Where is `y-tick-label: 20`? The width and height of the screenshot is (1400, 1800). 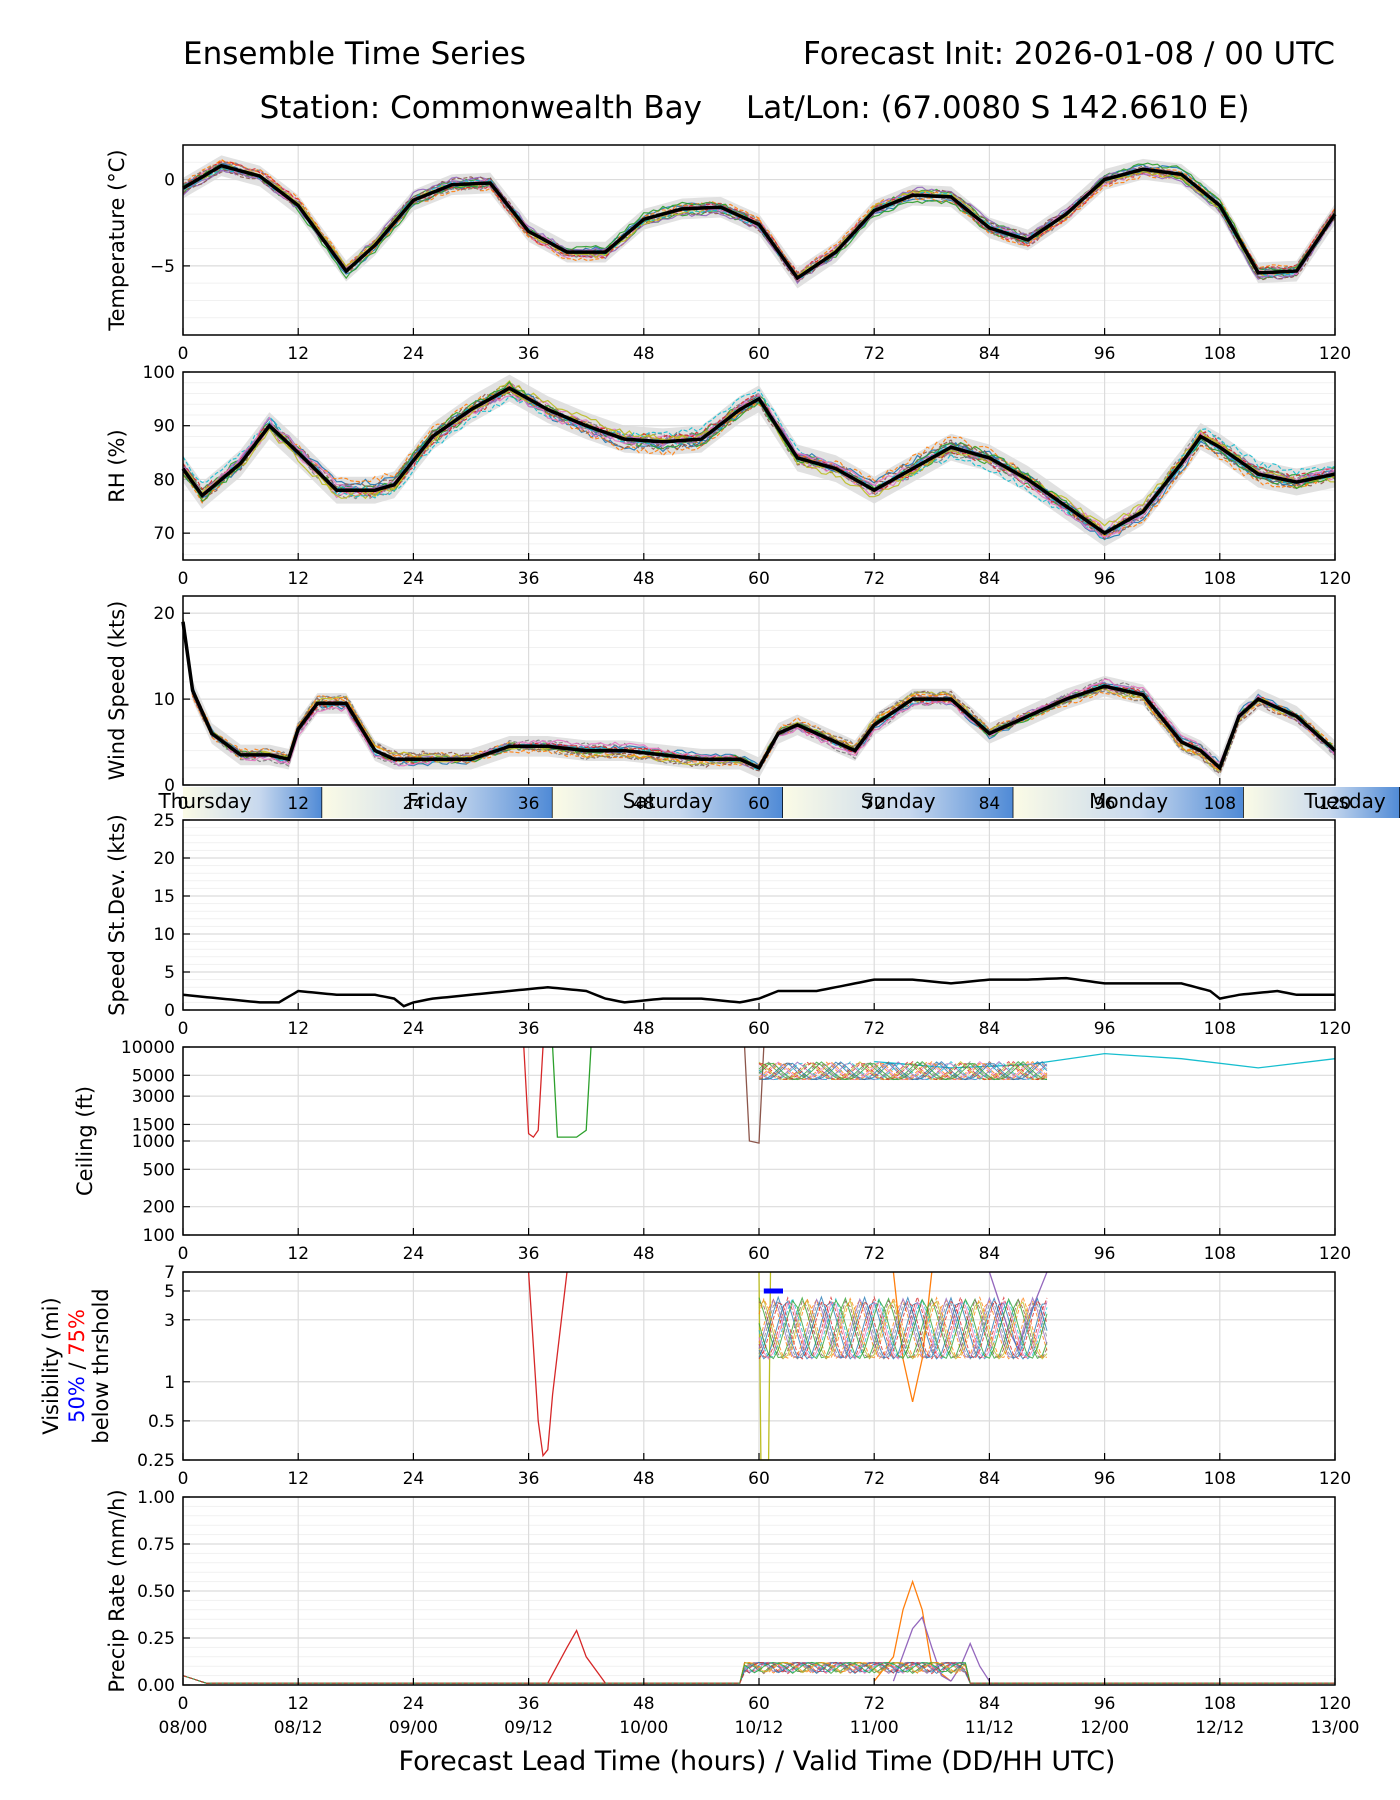
y-tick-label: 20 is located at coordinates (164, 614).